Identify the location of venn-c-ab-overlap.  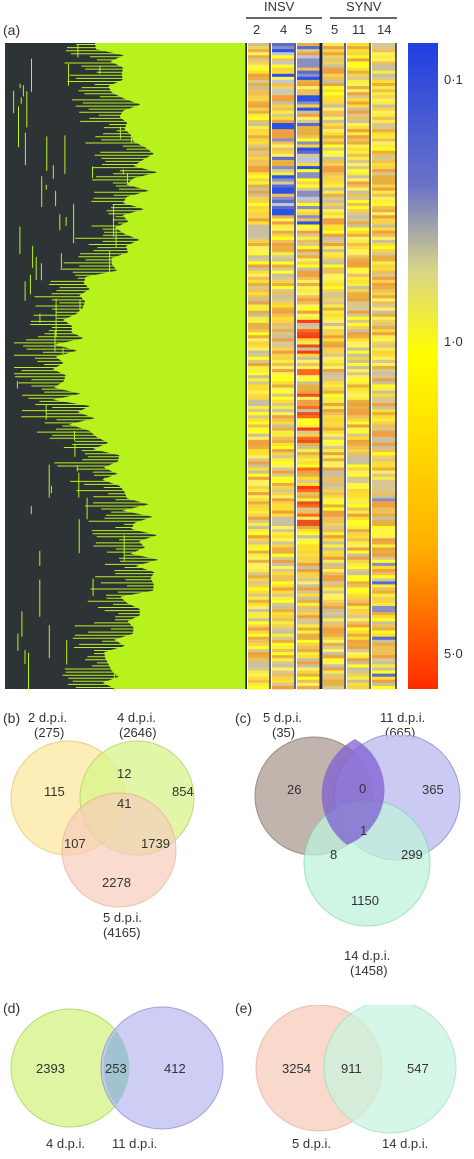
(353, 792).